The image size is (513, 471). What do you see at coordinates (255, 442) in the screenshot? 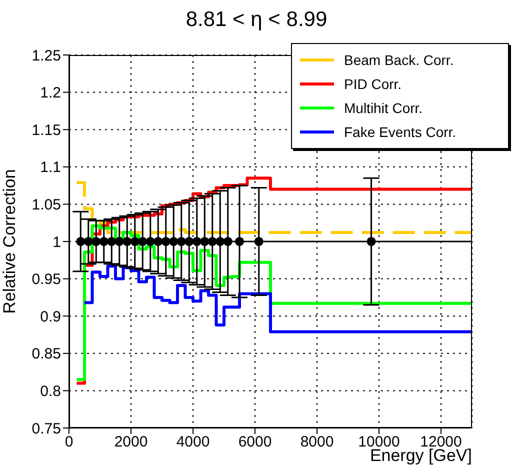
I see `x-tick-label: 6000` at bounding box center [255, 442].